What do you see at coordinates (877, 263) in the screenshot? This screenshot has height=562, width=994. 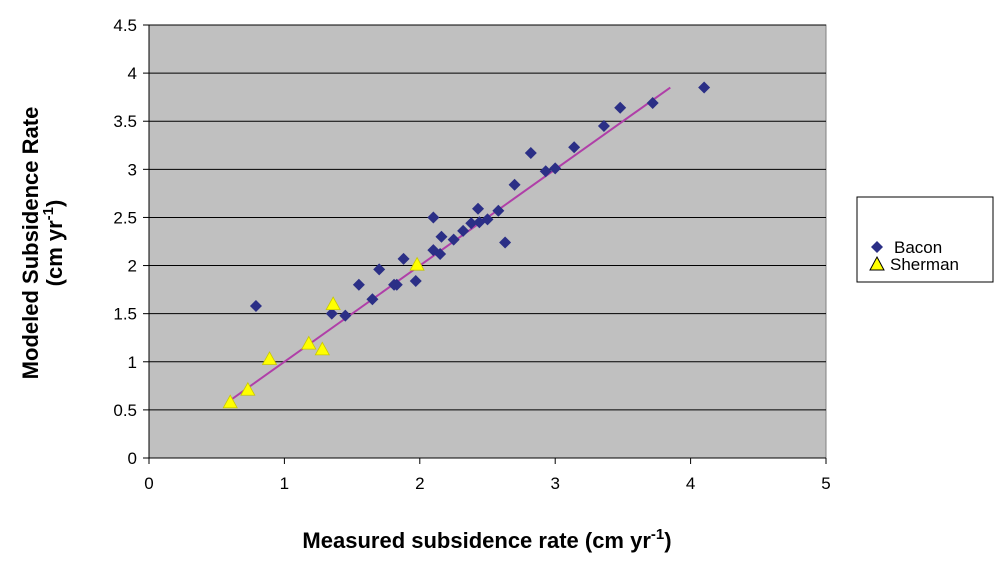 I see `legend-triangle-icon` at bounding box center [877, 263].